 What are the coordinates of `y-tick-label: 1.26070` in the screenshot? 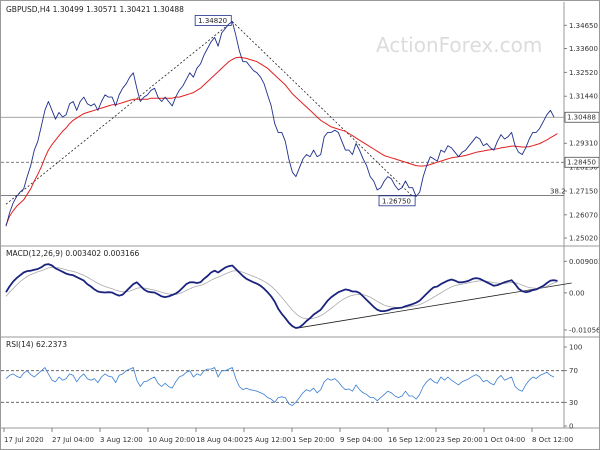 It's located at (583, 215).